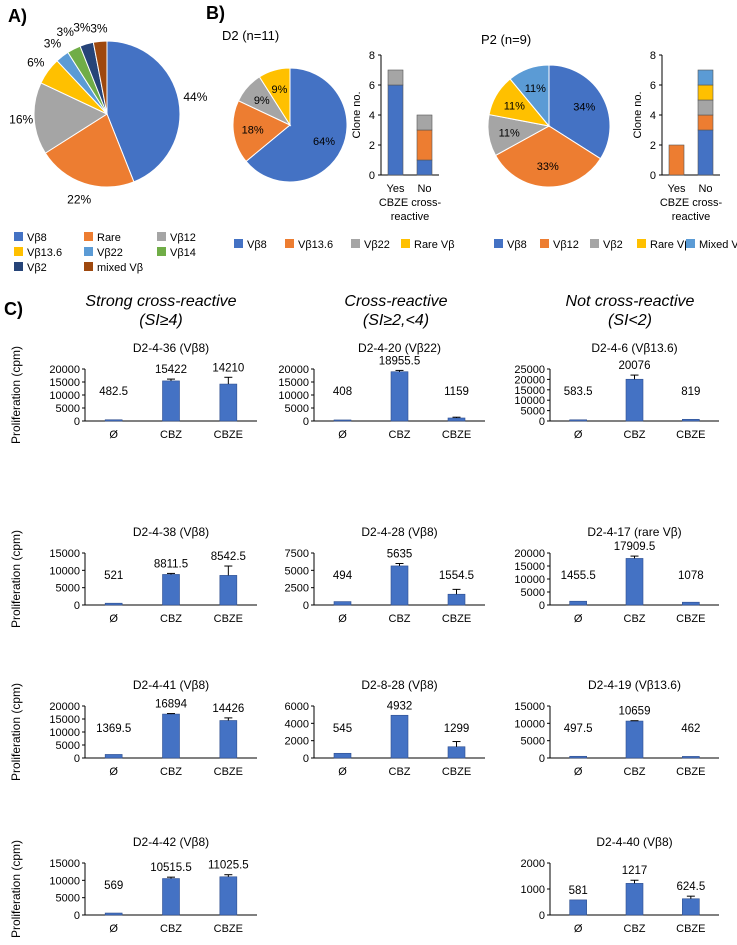 Image resolution: width=737 pixels, height=945 pixels. I want to click on y-axis-label: Clone no., so click(638, 114).